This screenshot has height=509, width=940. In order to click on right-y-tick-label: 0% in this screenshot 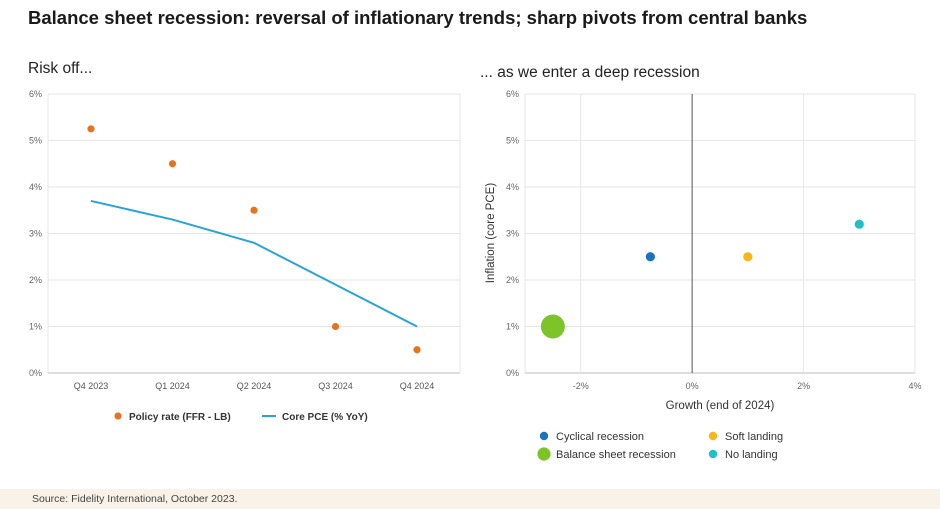, I will do `click(512, 373)`.